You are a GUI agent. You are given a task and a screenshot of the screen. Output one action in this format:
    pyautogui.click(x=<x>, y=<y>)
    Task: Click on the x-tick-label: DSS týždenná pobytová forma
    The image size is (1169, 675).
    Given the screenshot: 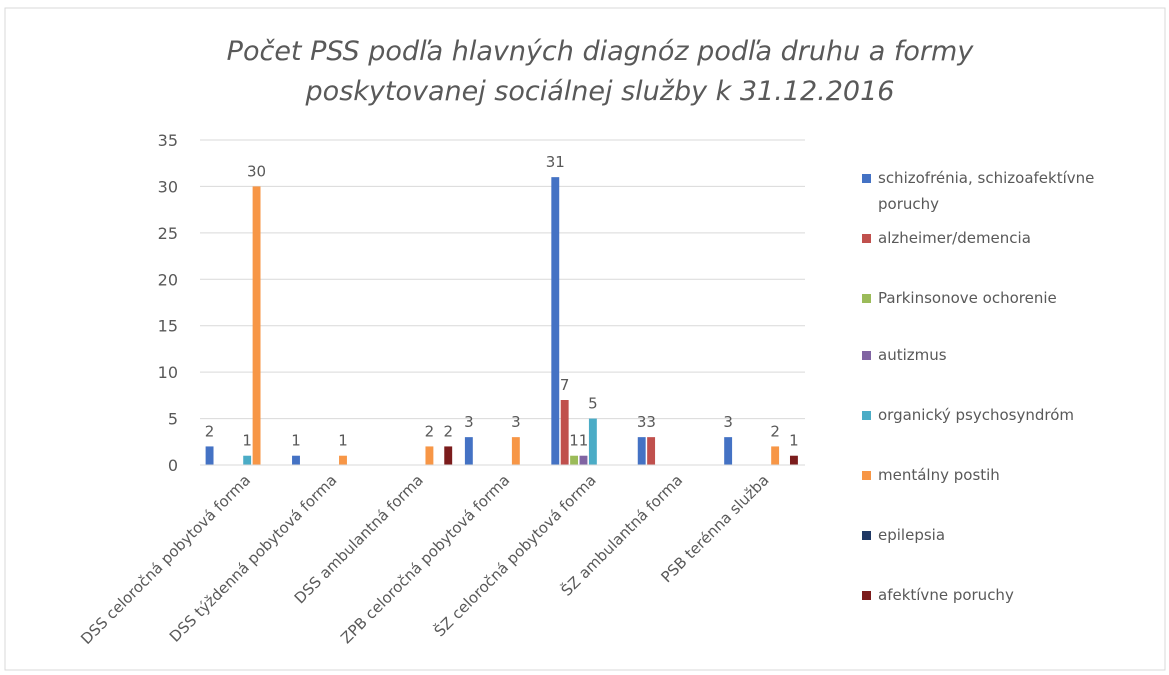 What is the action you would take?
    pyautogui.click(x=253, y=558)
    